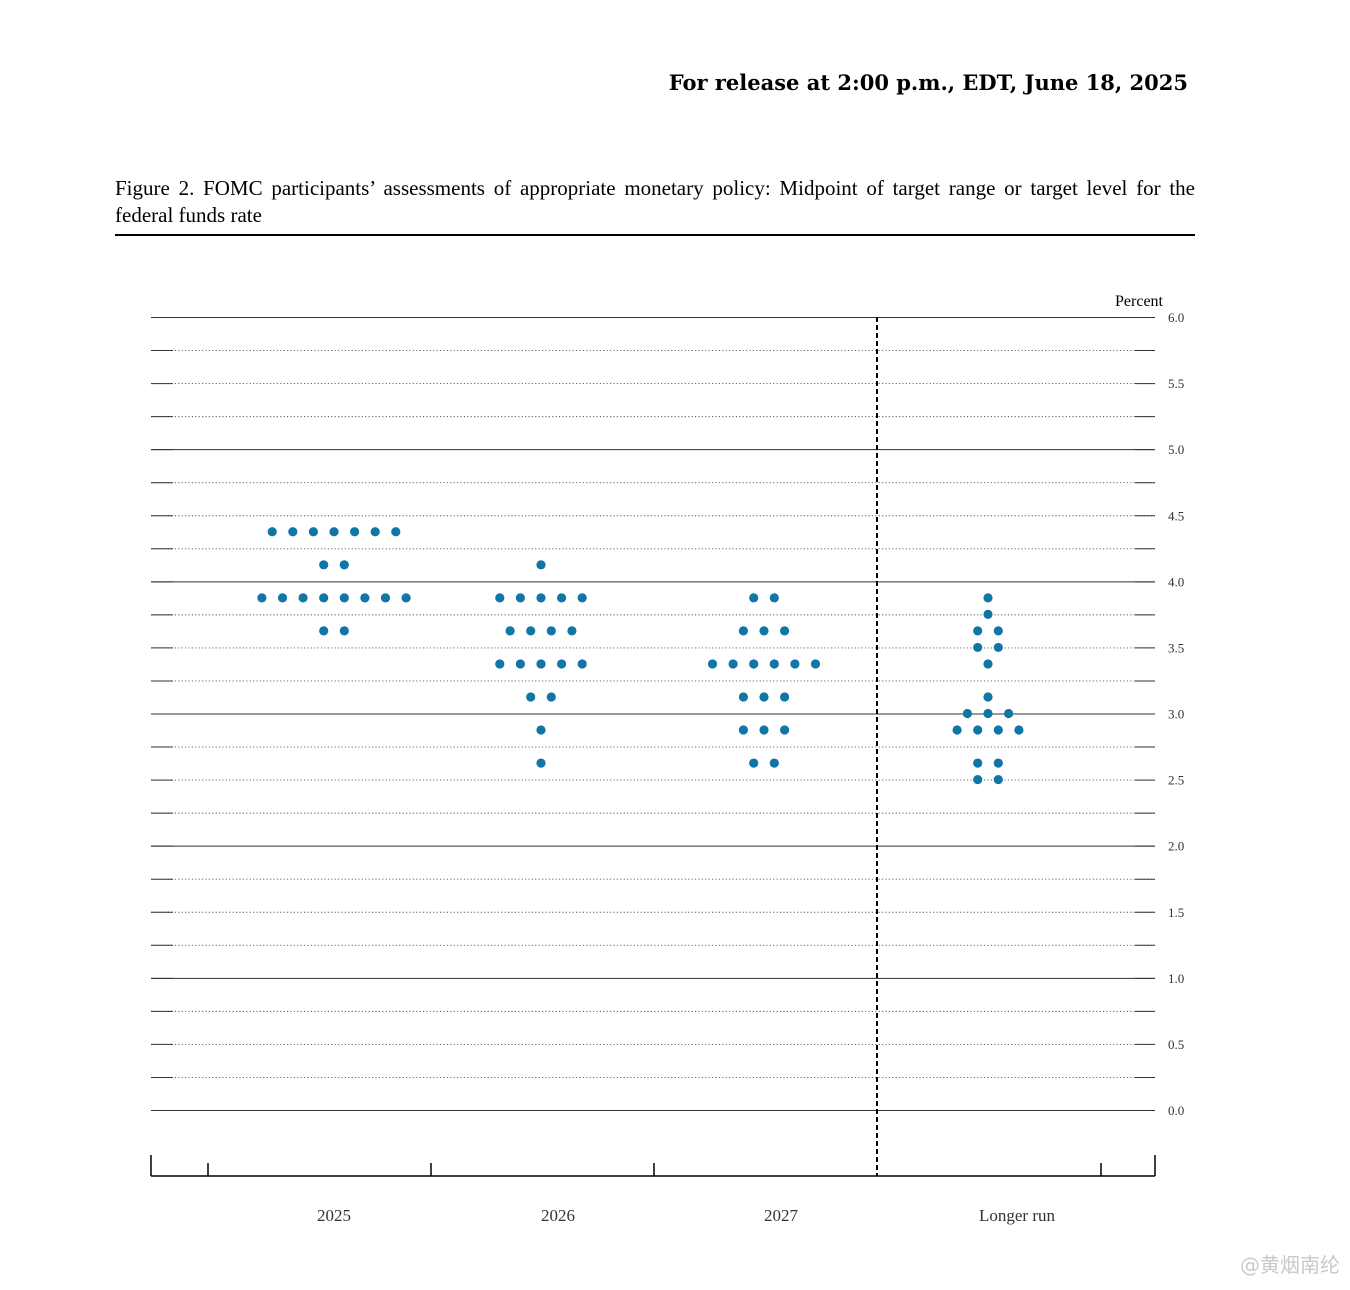 Image resolution: width=1350 pixels, height=1290 pixels. What do you see at coordinates (334, 1215) in the screenshot?
I see `x-category-label: 2025` at bounding box center [334, 1215].